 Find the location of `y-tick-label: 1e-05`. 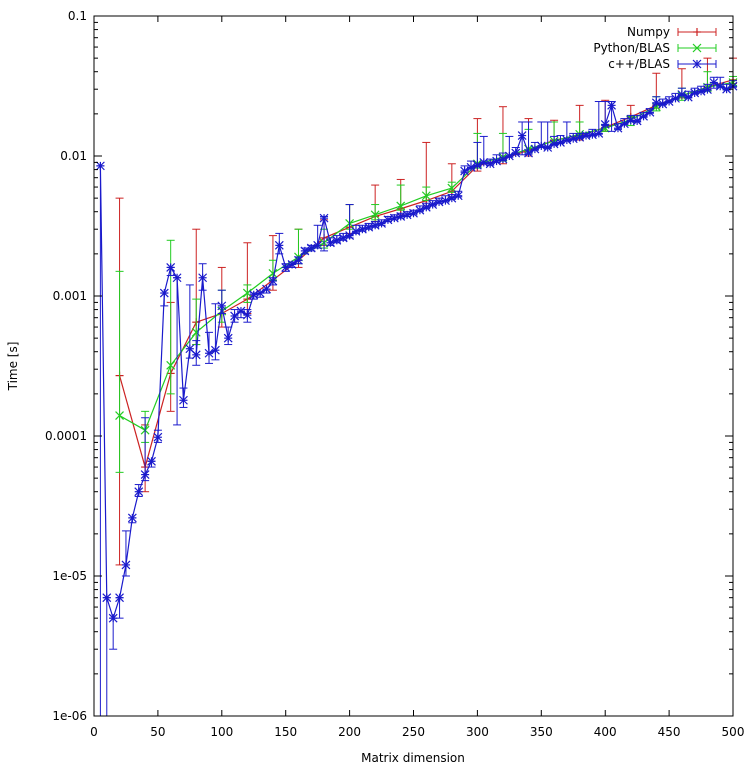

y-tick-label: 1e-05 is located at coordinates (69, 576).